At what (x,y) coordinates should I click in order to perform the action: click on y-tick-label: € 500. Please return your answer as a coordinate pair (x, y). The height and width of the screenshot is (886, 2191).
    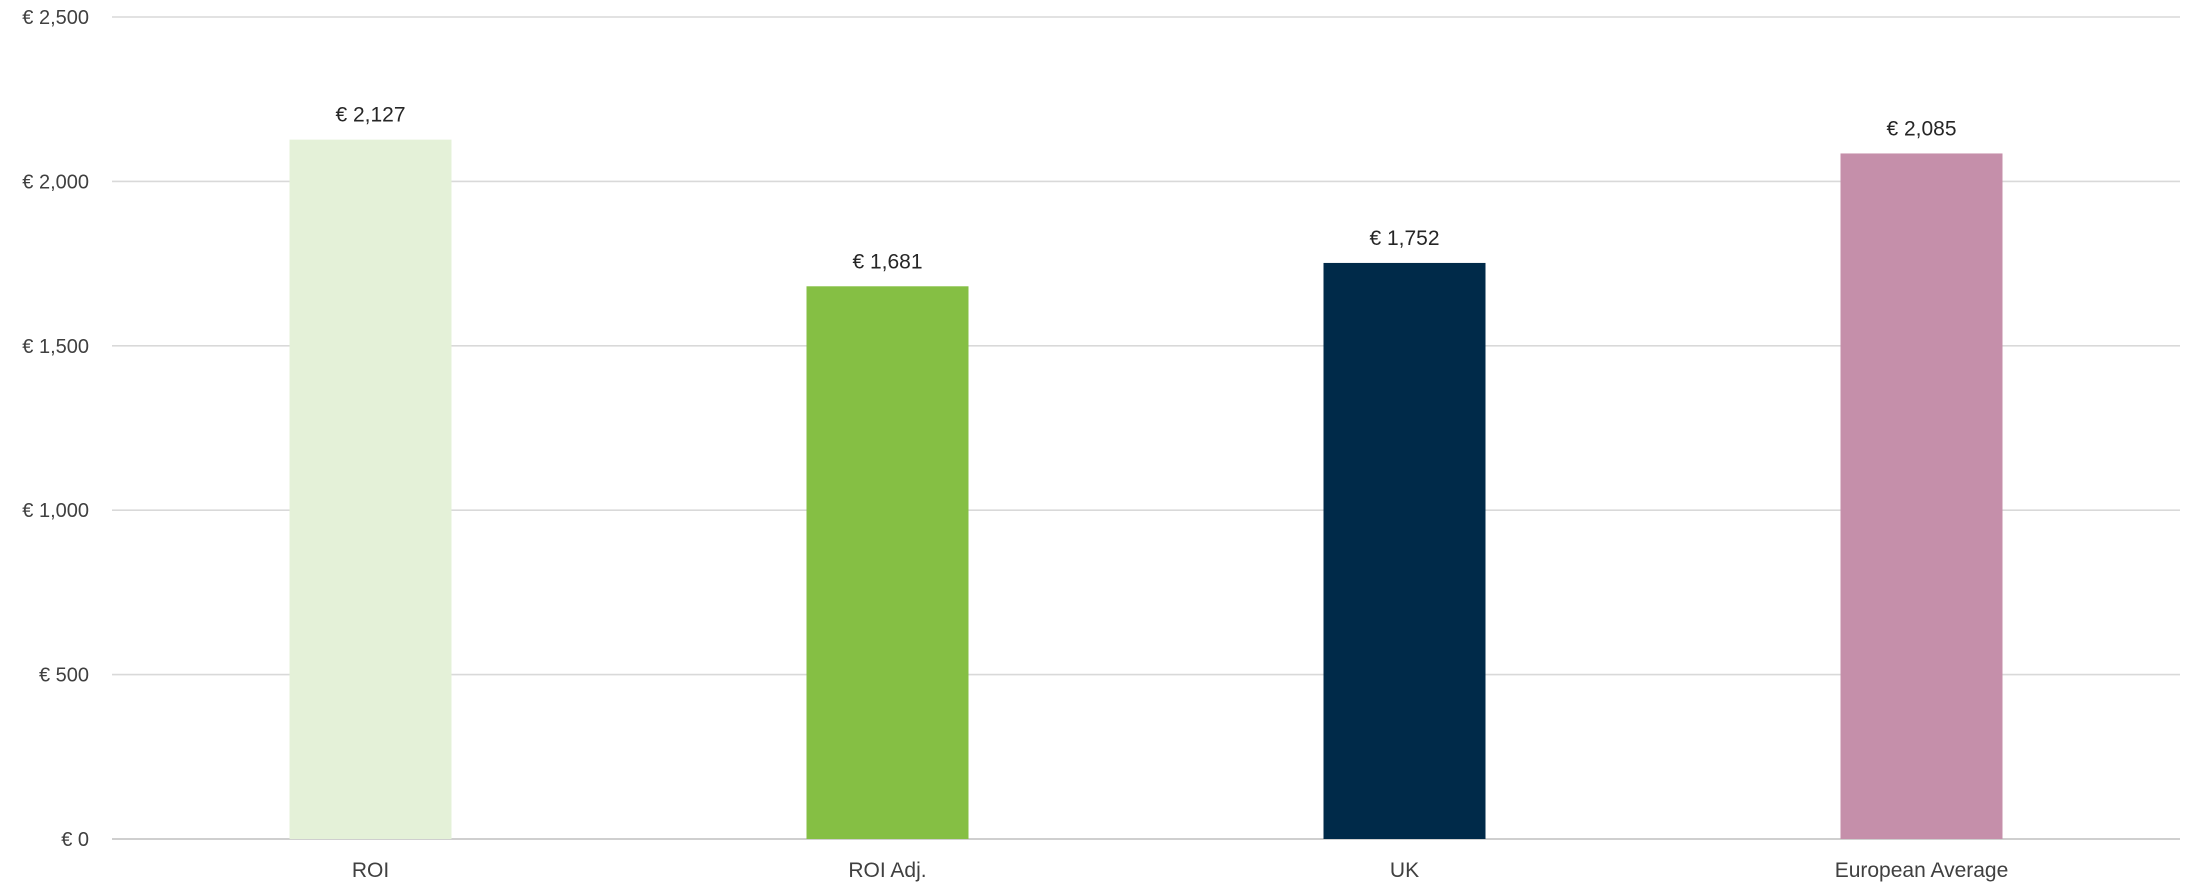
    Looking at the image, I should click on (64, 676).